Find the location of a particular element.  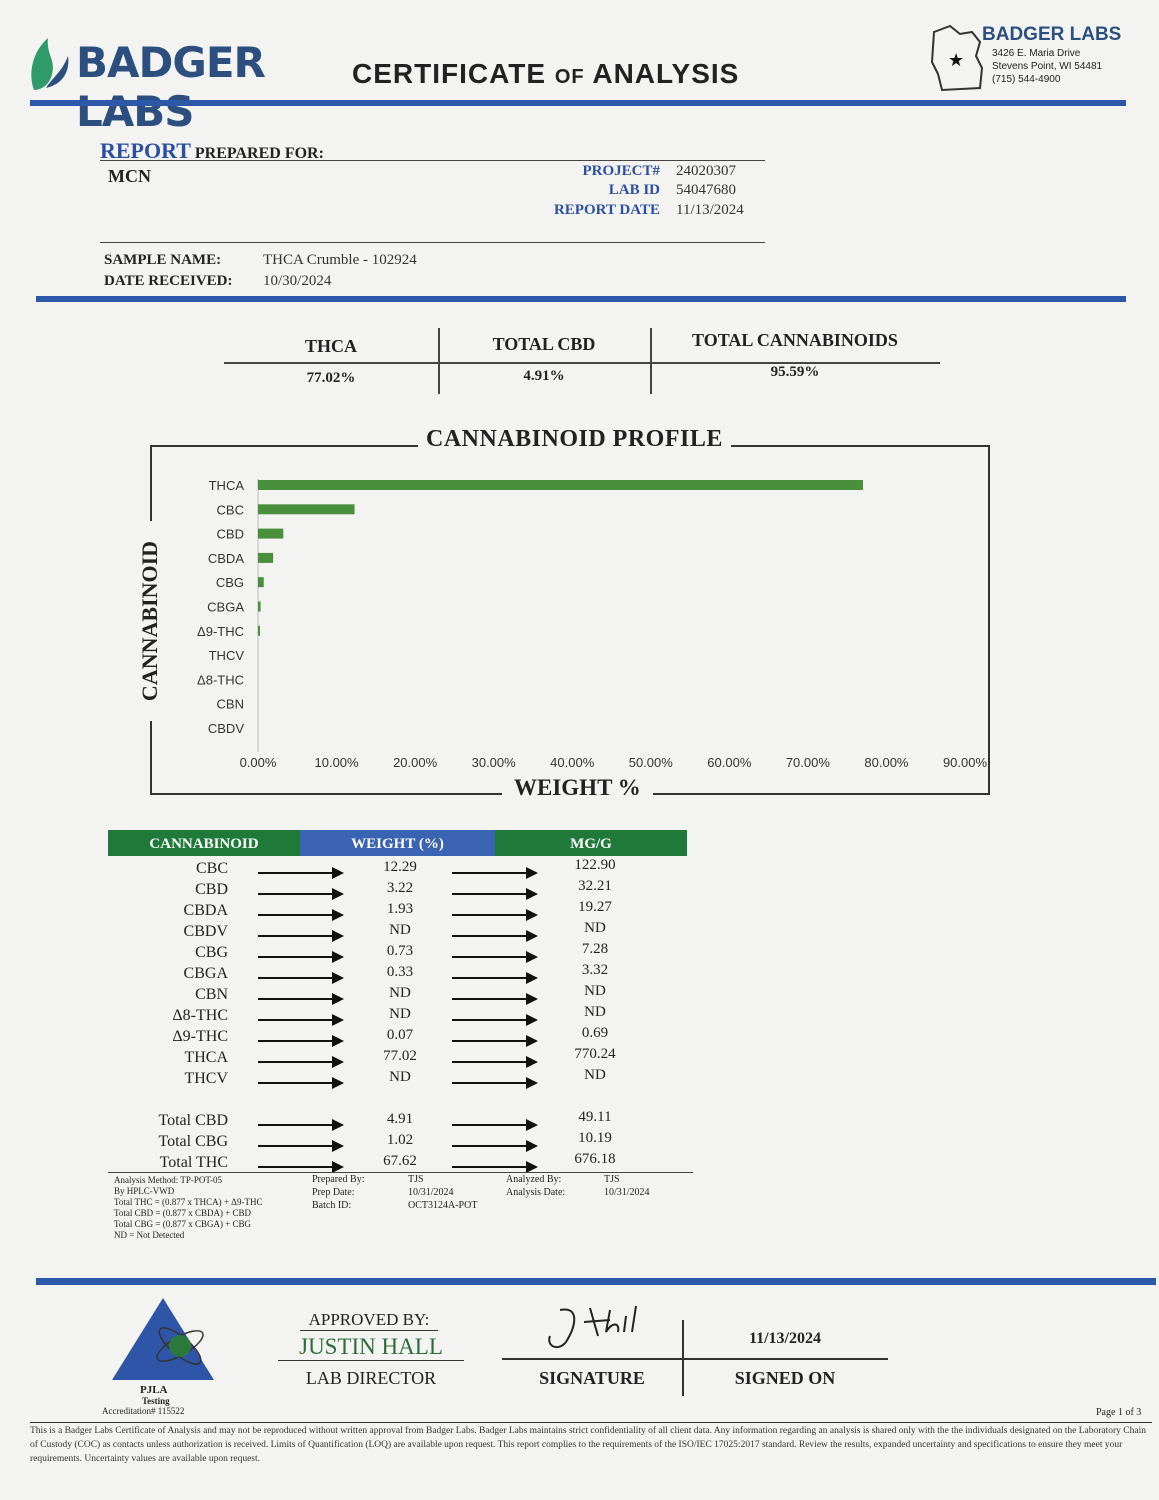

lab-id-label: LAB ID is located at coordinates (634, 190).